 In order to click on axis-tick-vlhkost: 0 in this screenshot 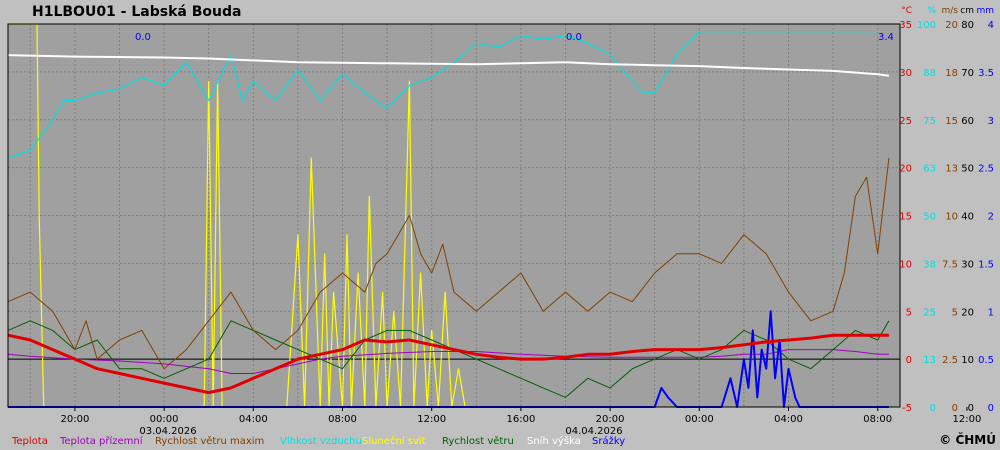, I will do `click(933, 408)`.